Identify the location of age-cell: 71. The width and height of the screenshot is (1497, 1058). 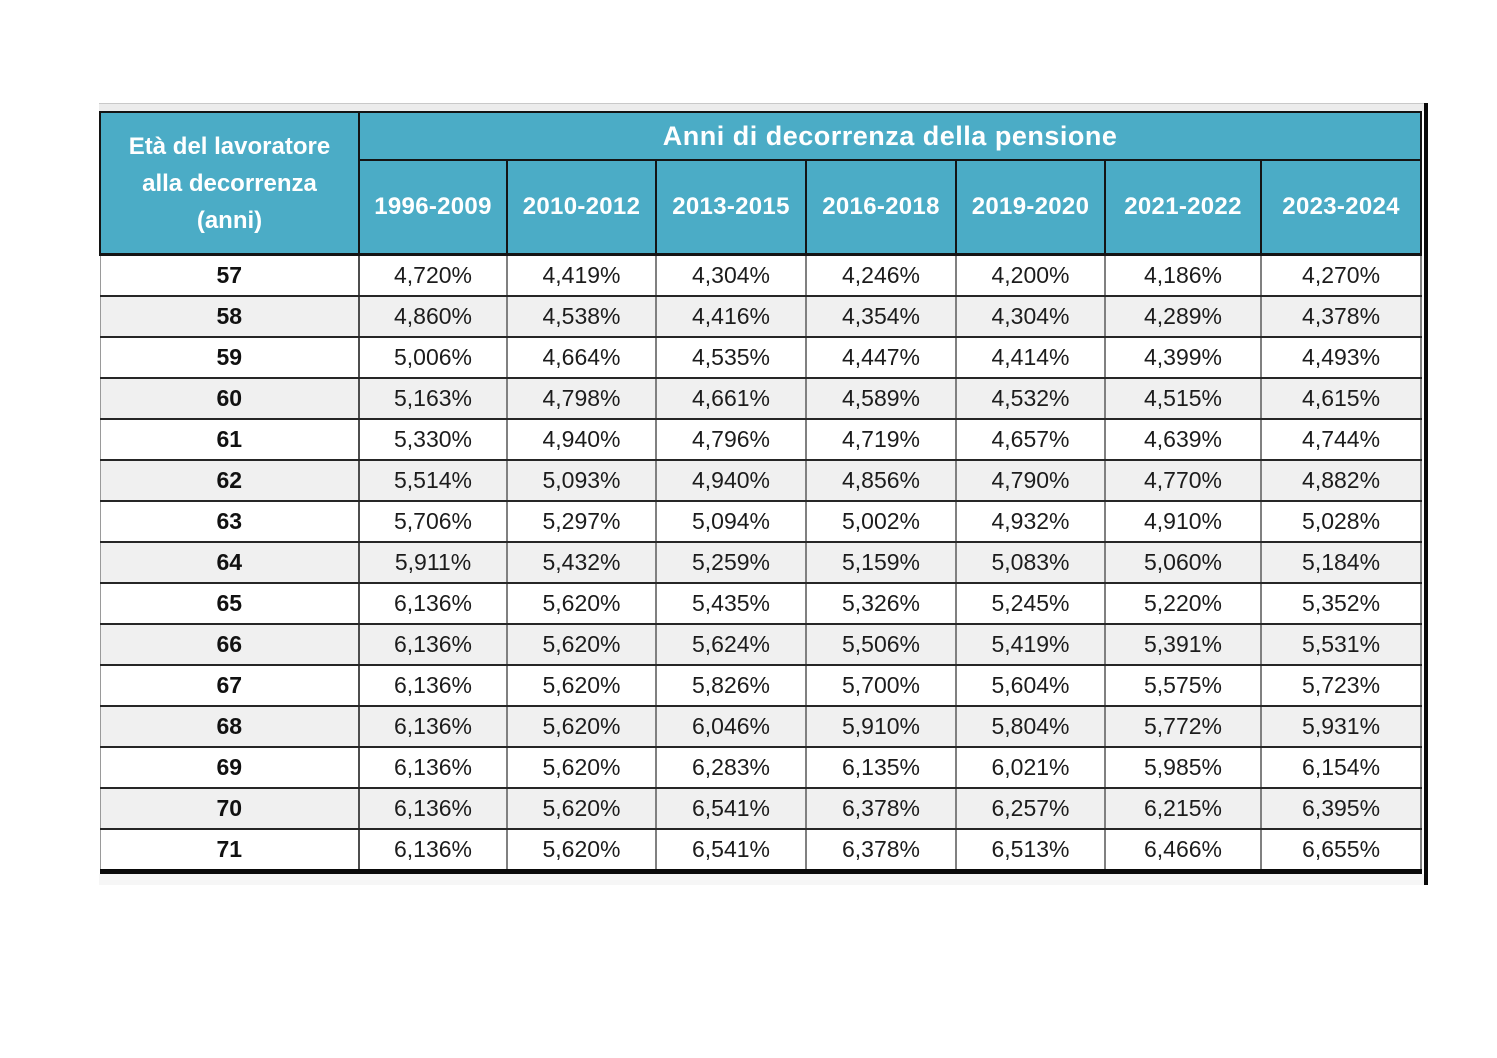
(229, 851).